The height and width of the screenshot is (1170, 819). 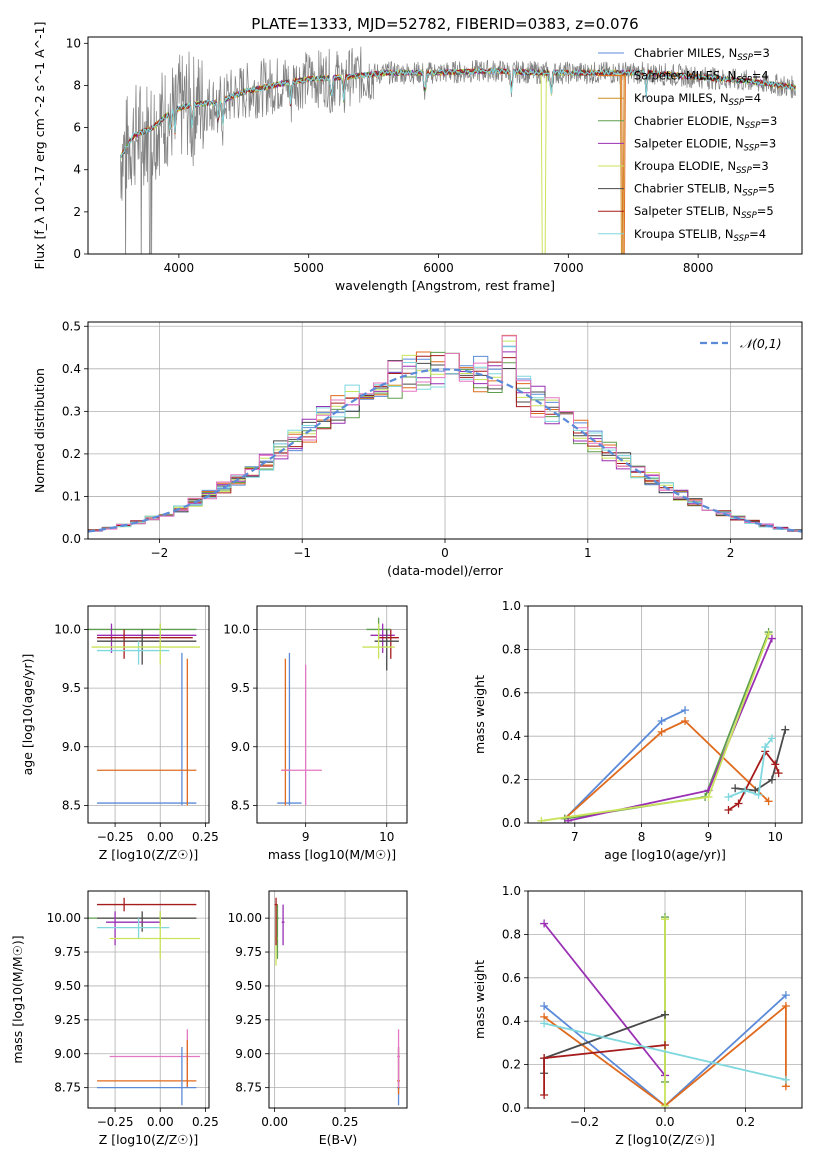 What do you see at coordinates (67, 629) in the screenshot?
I see `z-age-panel-ytick-label: 10.0` at bounding box center [67, 629].